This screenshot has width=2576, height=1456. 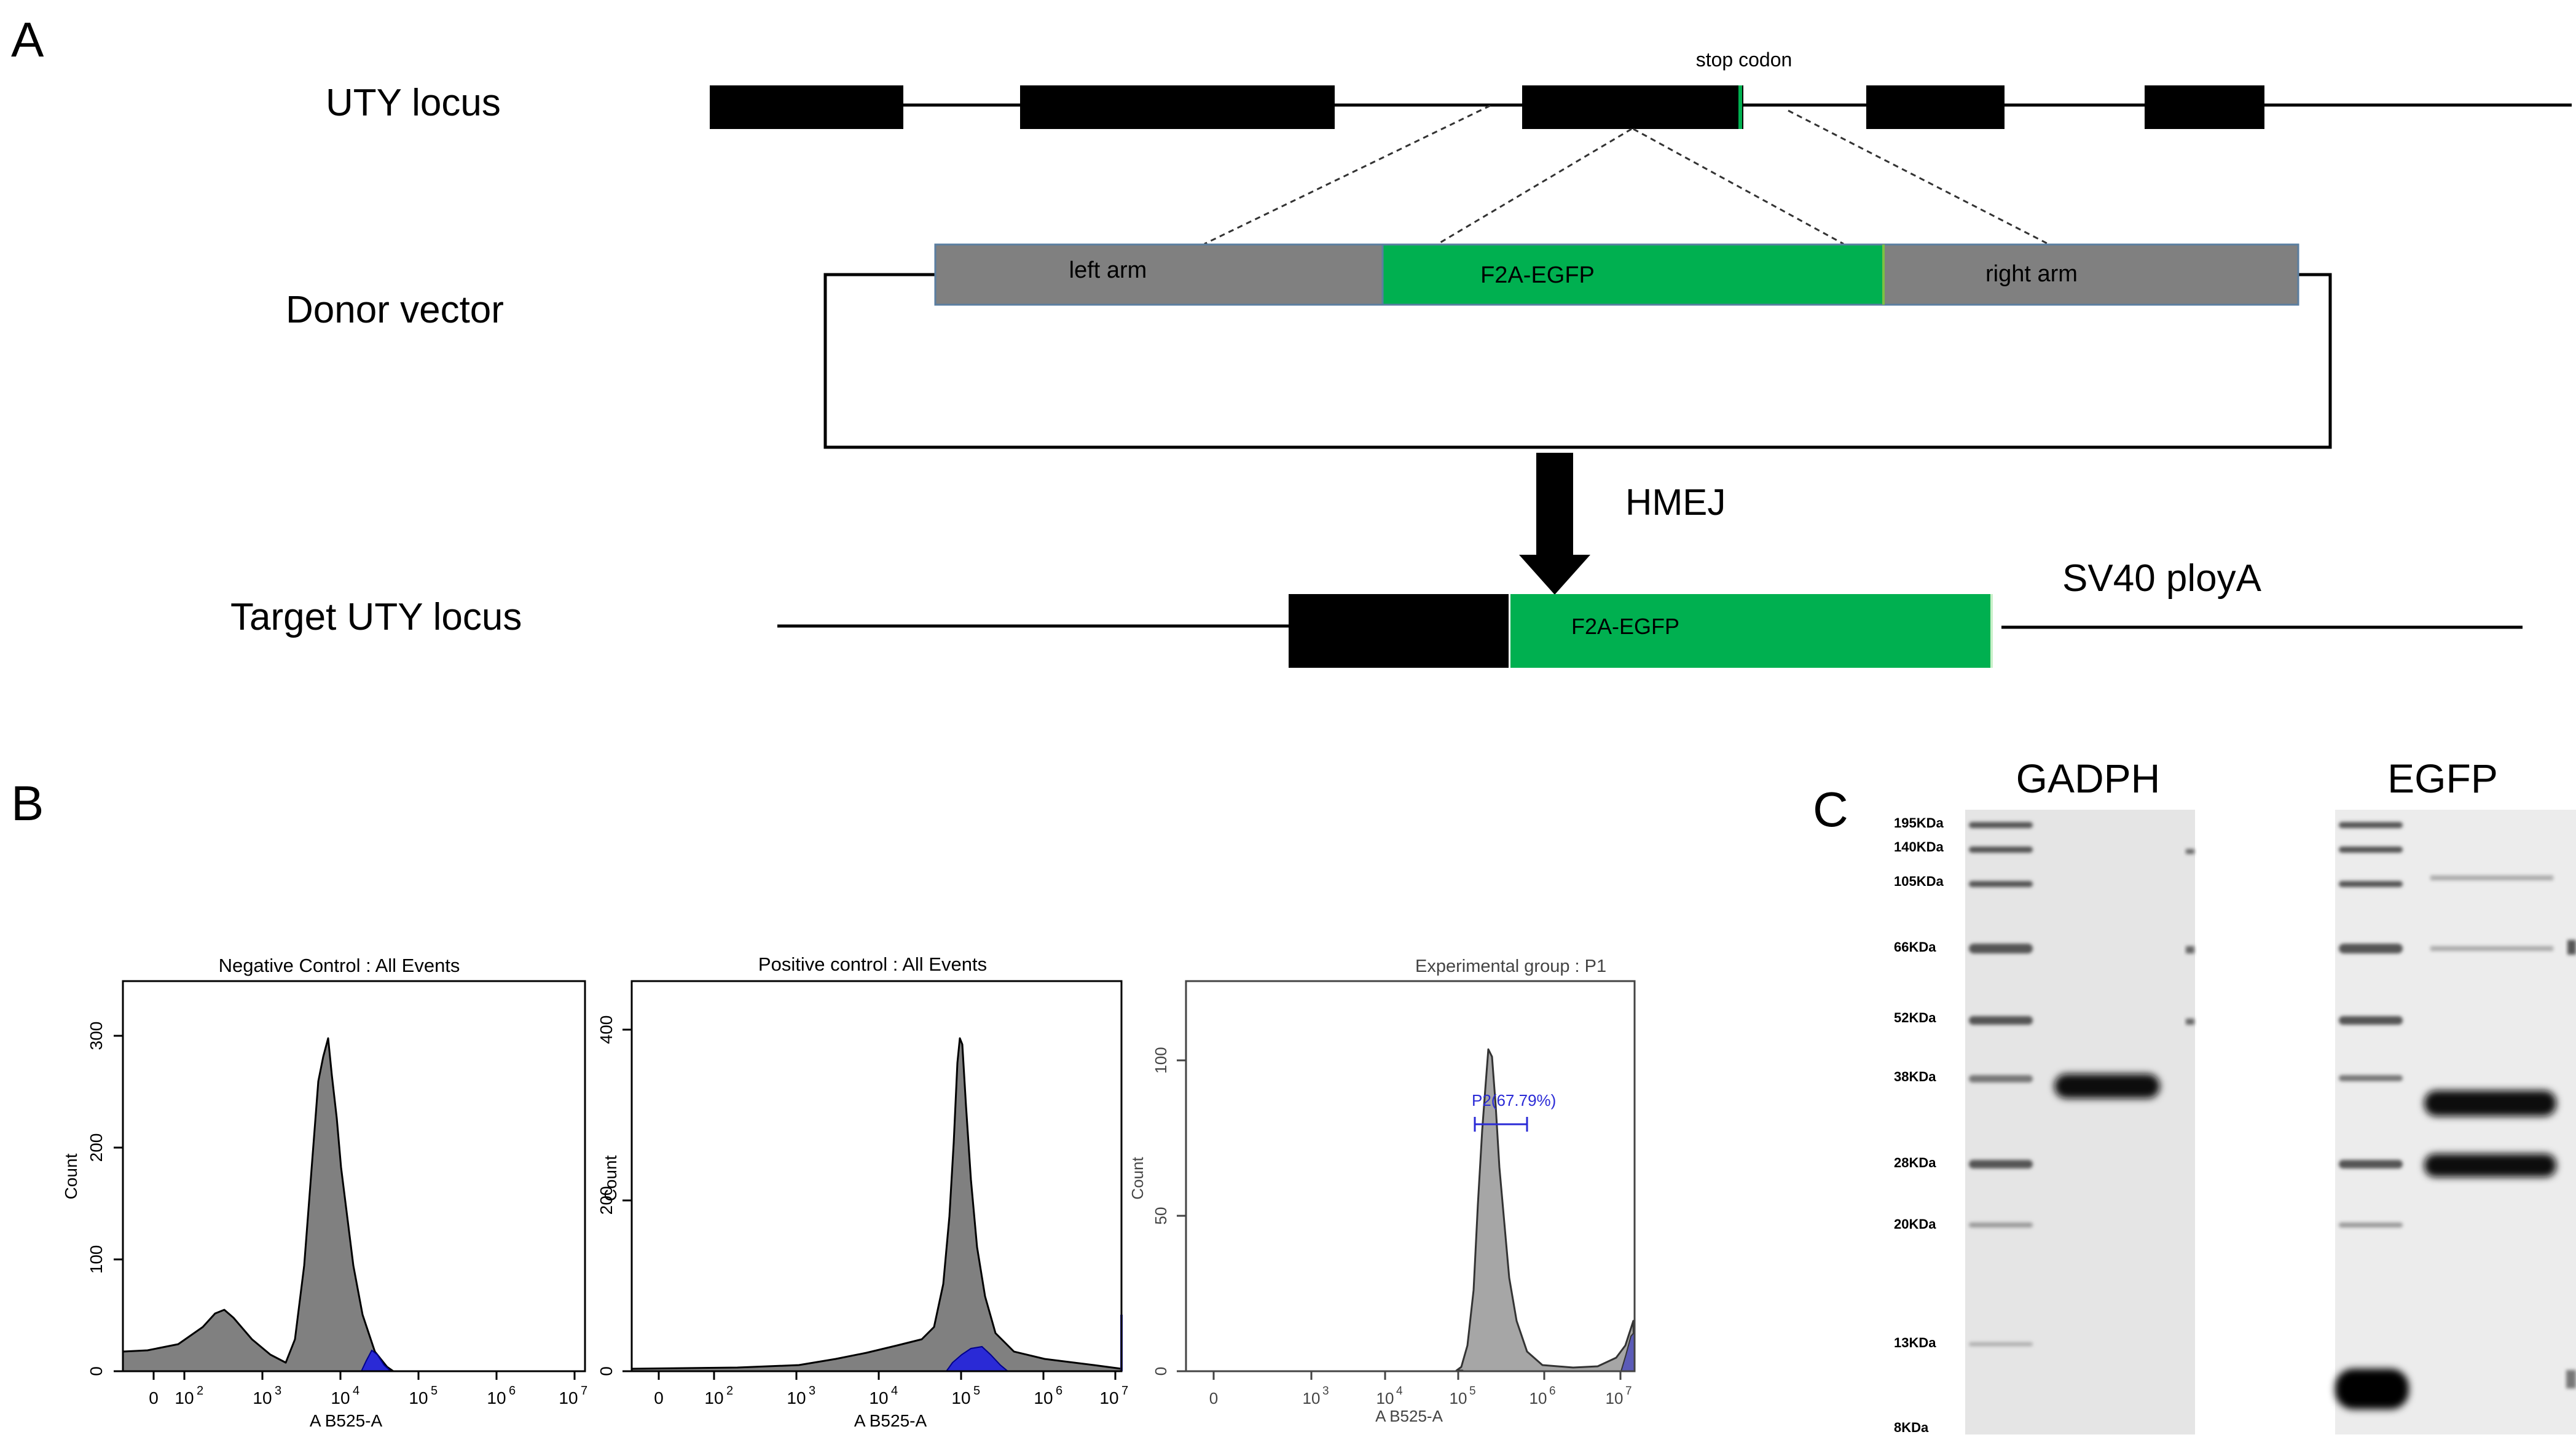 I want to click on uty-locus-label: UTY locus, so click(x=413, y=103).